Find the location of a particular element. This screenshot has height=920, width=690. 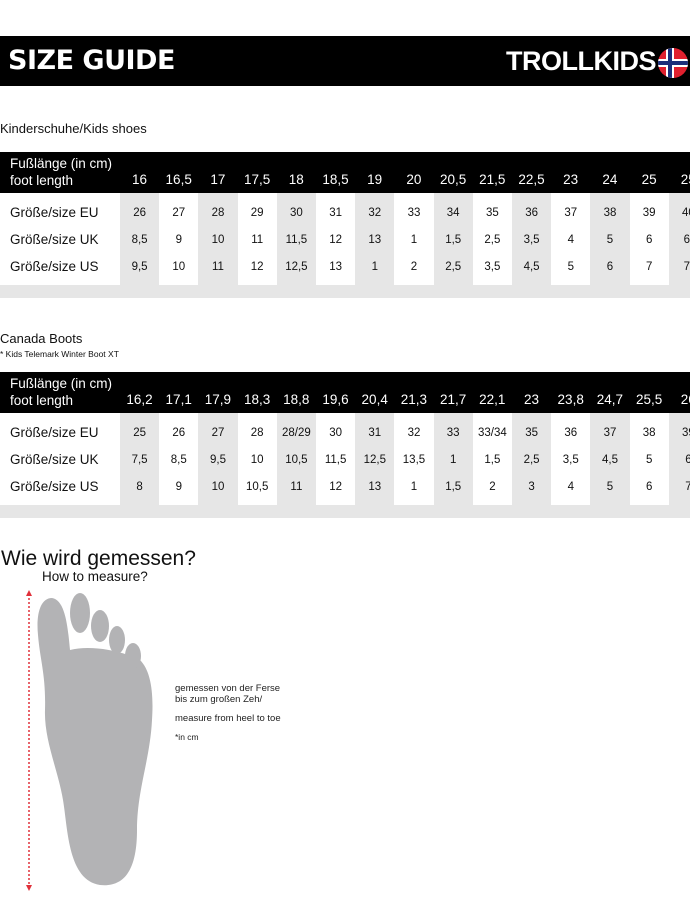

foot-length-cell: 20,4 is located at coordinates (374, 399).